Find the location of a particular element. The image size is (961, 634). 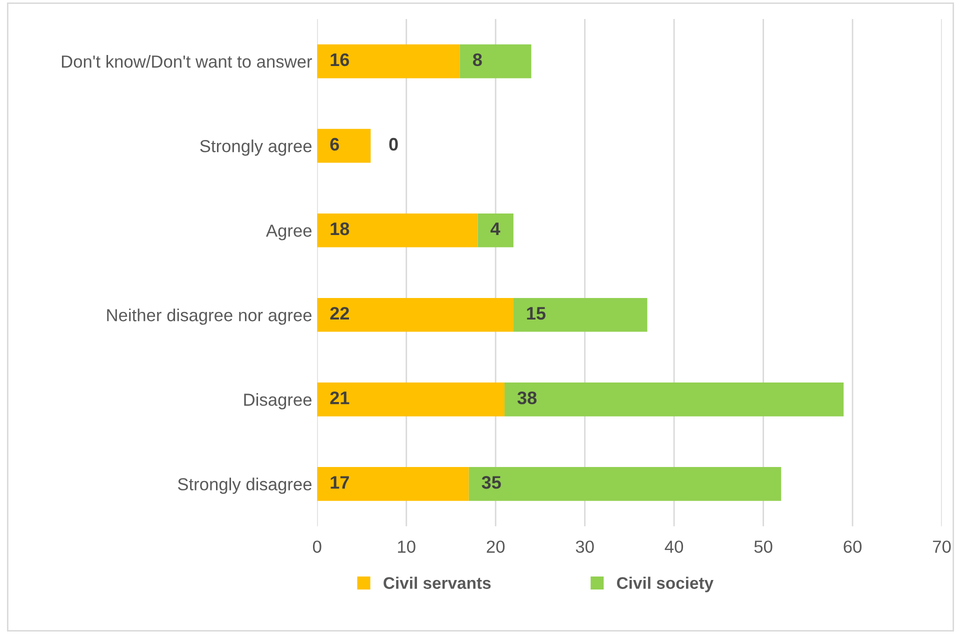

data-label: 4 is located at coordinates (495, 229).